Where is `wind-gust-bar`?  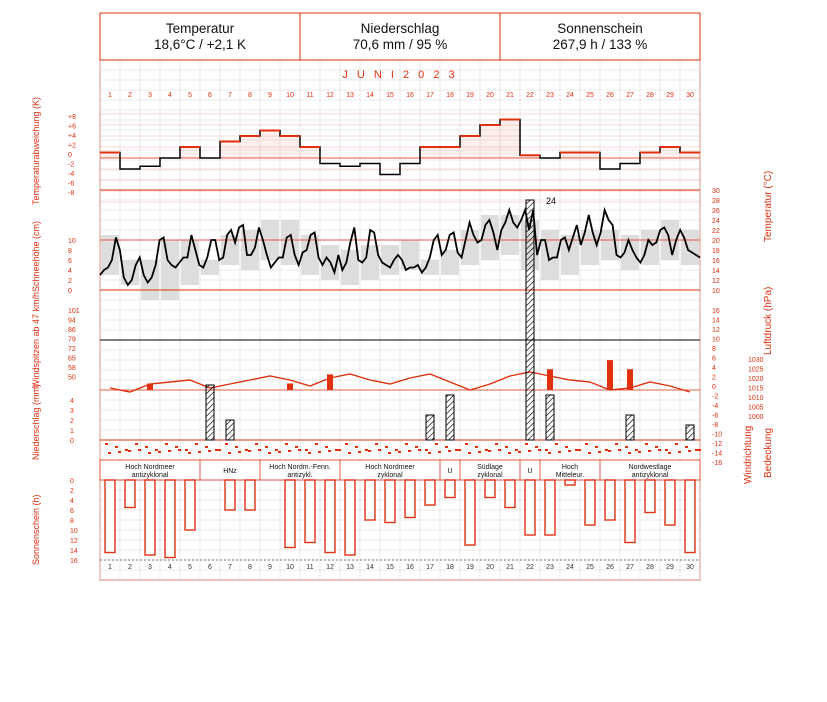
wind-gust-bar is located at coordinates (330, 382).